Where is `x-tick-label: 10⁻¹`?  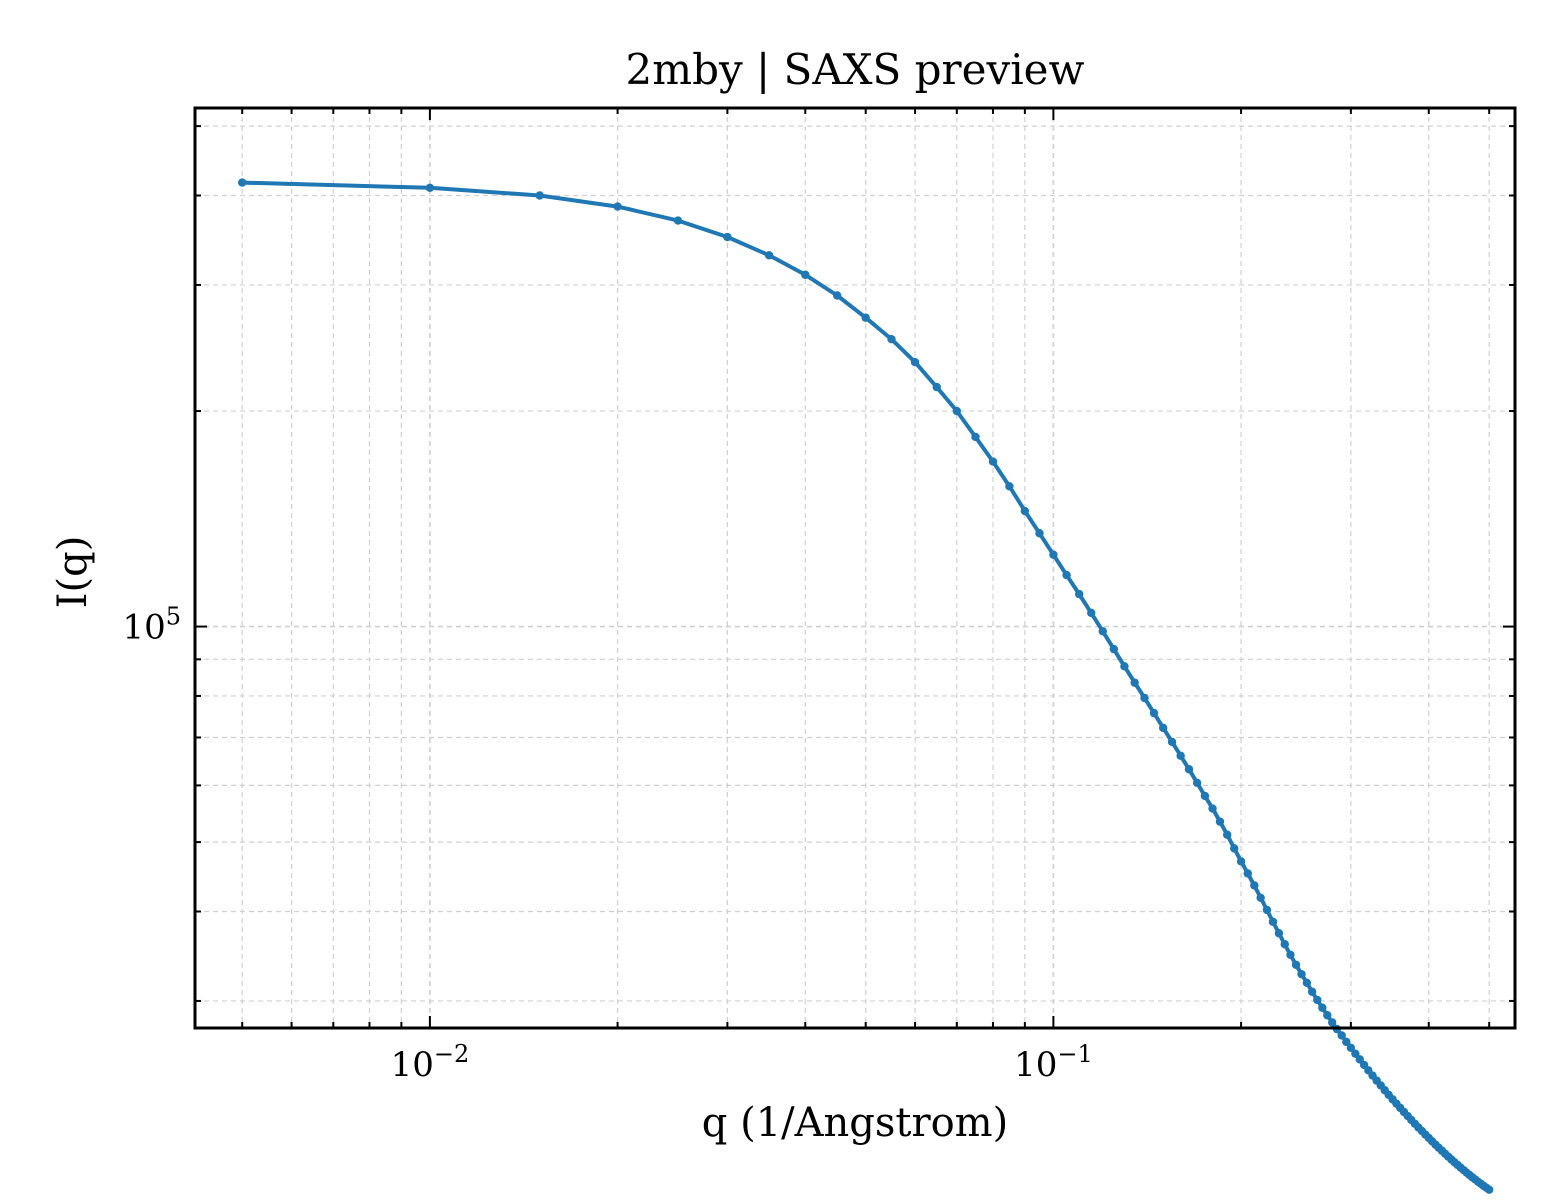 x-tick-label: 10⁻¹ is located at coordinates (1053, 1062).